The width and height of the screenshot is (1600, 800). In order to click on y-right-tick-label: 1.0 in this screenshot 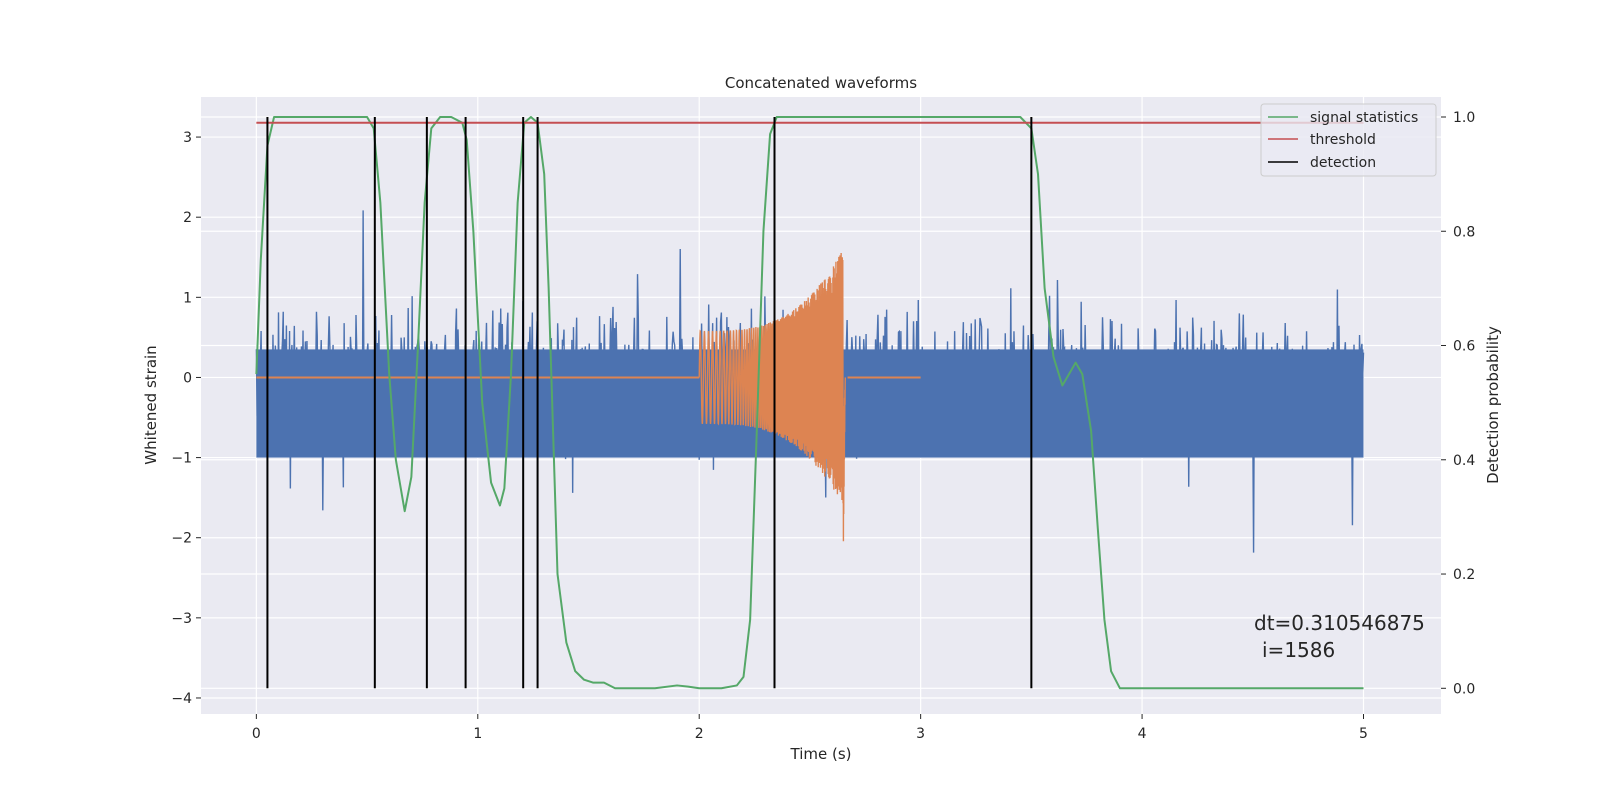, I will do `click(1464, 118)`.